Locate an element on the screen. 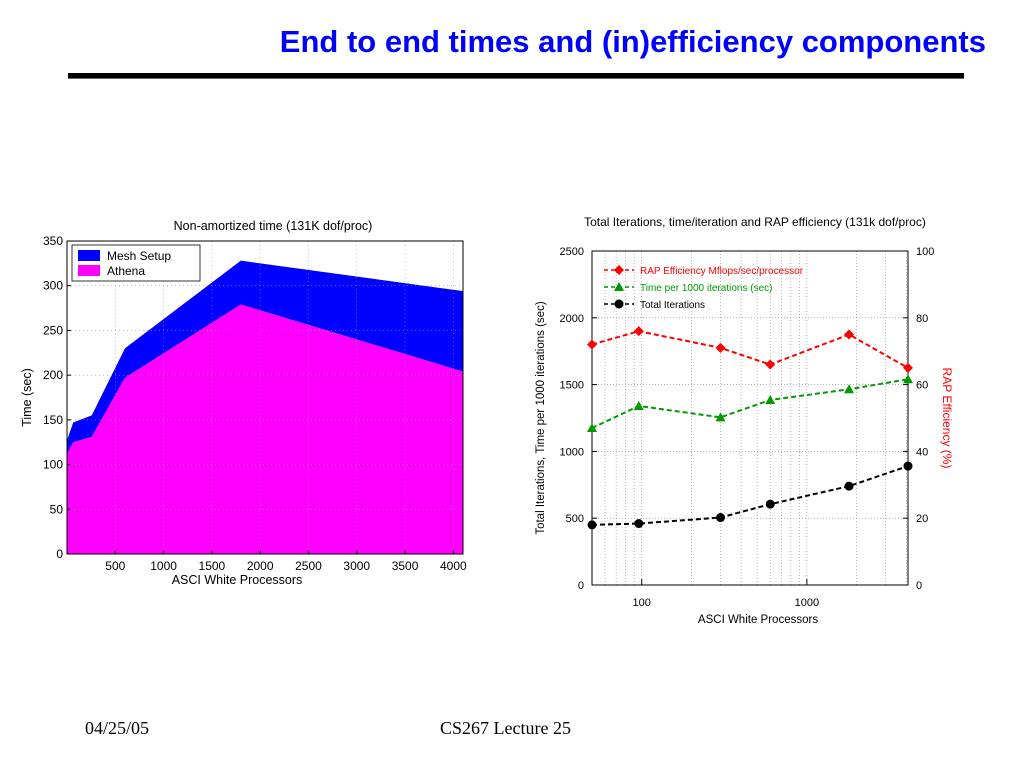 This screenshot has height=768, width=1024. x-tick-label: 100 is located at coordinates (642, 603).